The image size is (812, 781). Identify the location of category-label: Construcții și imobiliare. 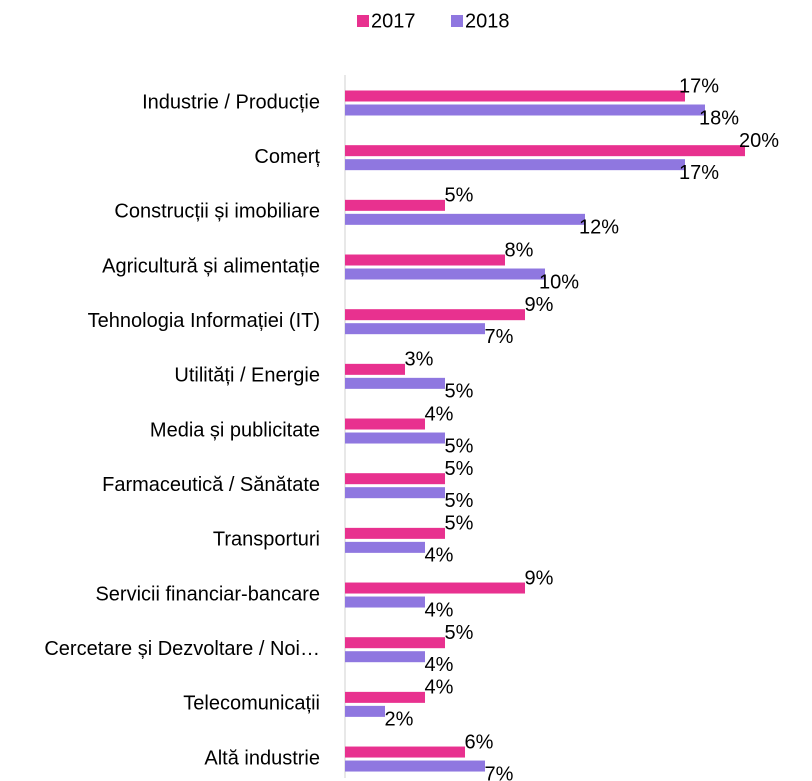
(217, 212).